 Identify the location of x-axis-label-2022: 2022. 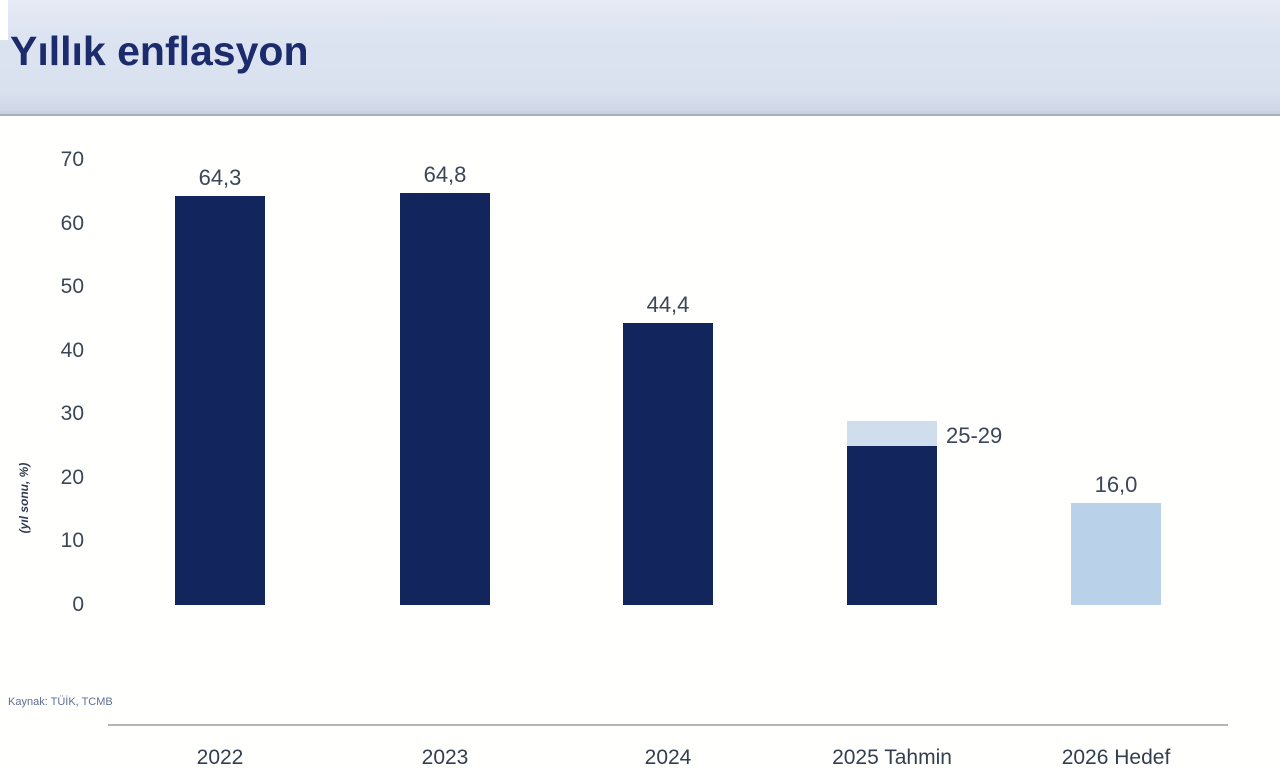
(220, 757).